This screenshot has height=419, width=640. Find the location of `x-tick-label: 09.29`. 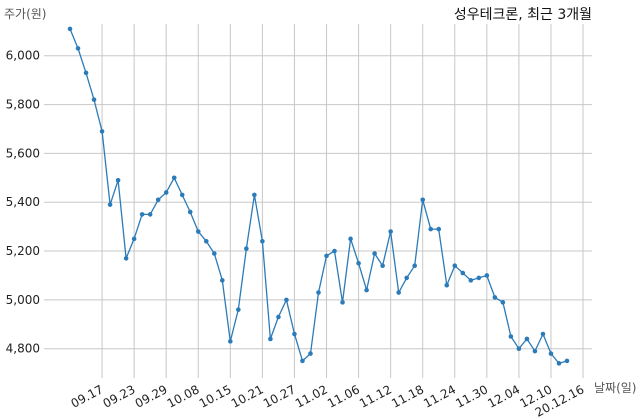

x-tick-label: 09.29 is located at coordinates (151, 396).